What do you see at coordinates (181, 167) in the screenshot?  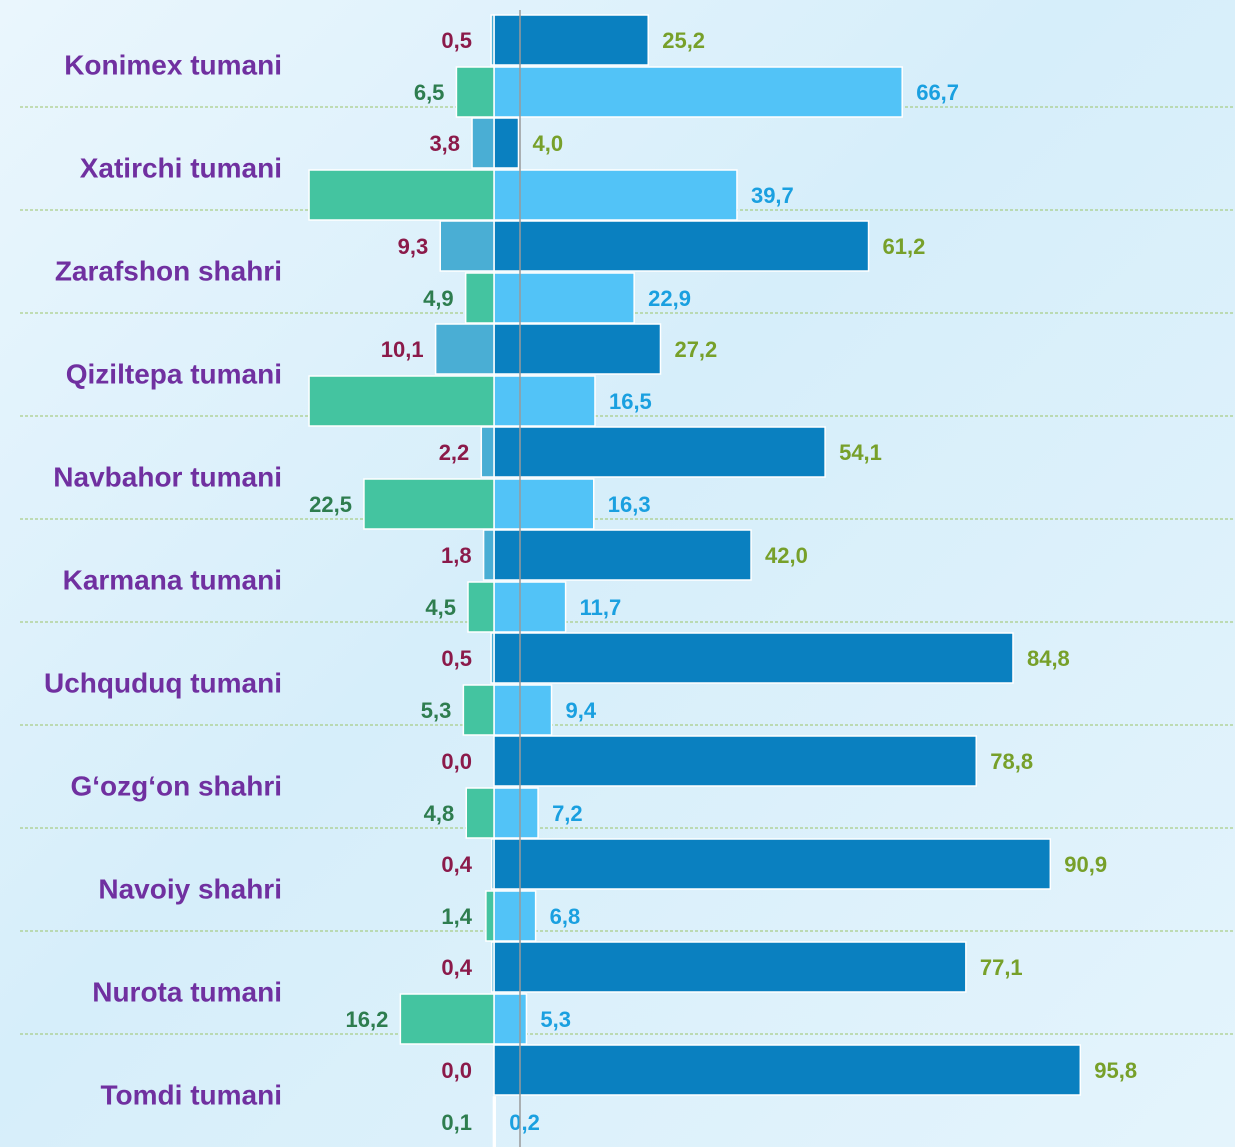 I see `category-label: Xatirchi tumani` at bounding box center [181, 167].